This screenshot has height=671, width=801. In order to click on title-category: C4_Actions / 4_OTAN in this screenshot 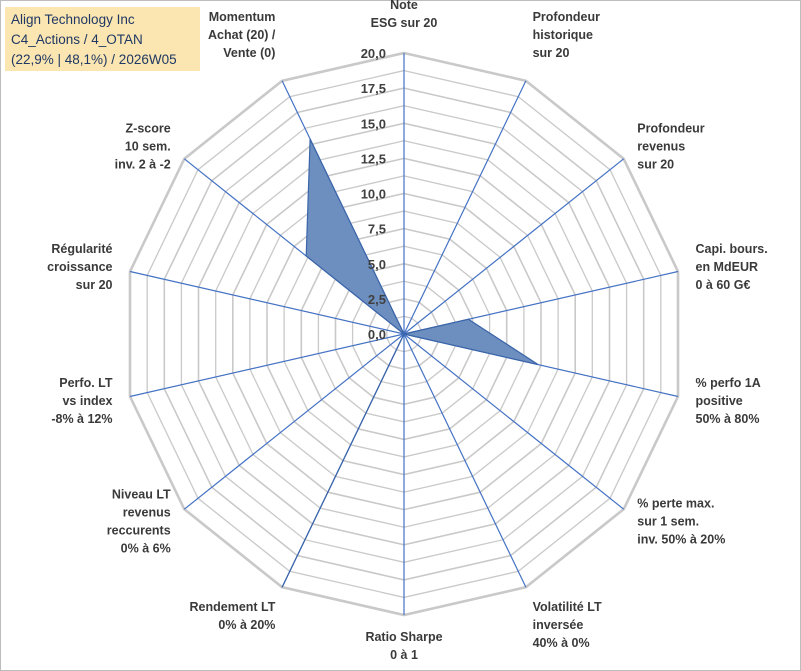, I will do `click(77, 39)`.